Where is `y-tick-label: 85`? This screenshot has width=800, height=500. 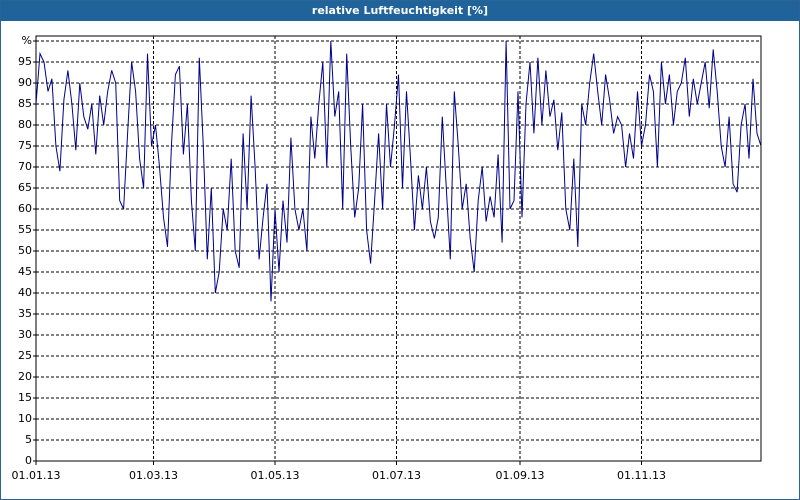 y-tick-label: 85 is located at coordinates (25, 103).